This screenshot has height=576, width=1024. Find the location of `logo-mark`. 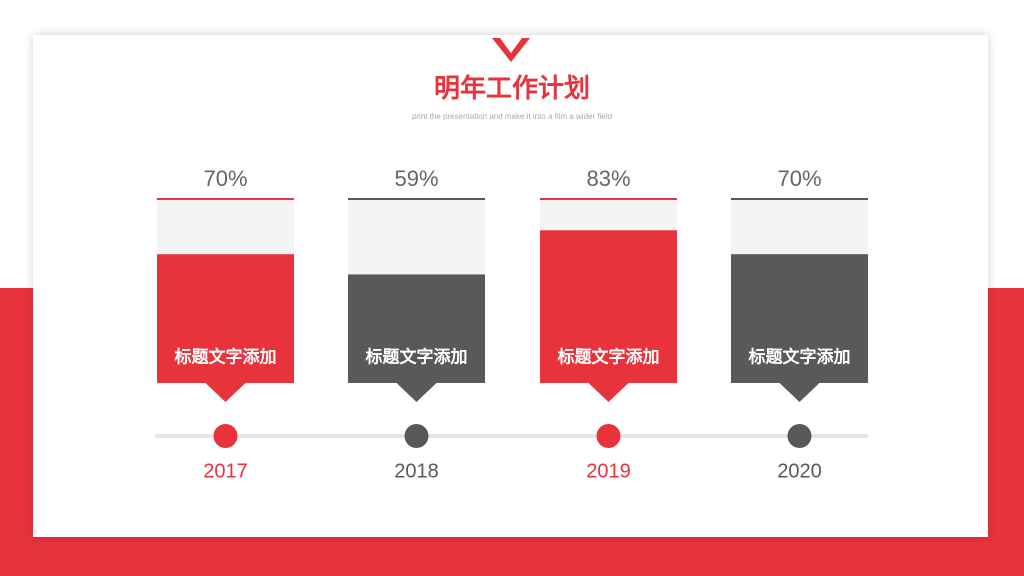

logo-mark is located at coordinates (511, 50).